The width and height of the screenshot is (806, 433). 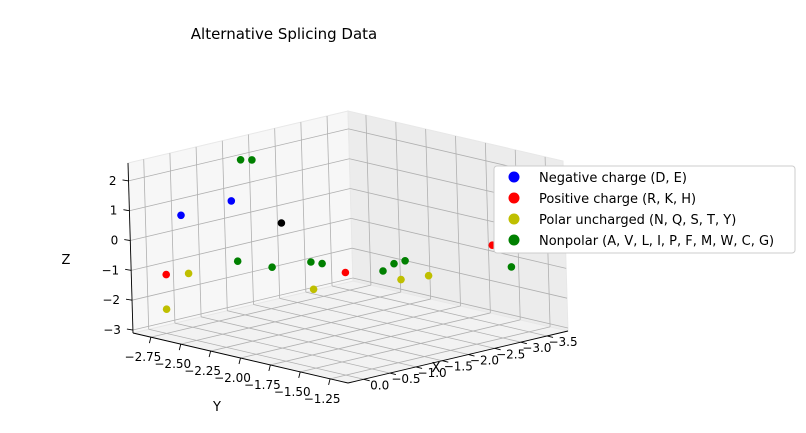 I want to click on legend-marker-positive, so click(x=514, y=198).